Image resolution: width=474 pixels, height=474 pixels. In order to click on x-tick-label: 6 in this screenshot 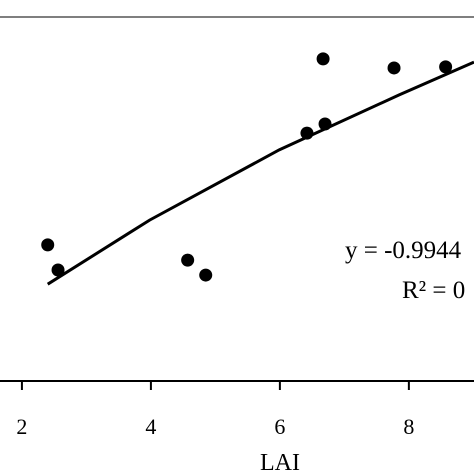, I will do `click(279, 426)`.